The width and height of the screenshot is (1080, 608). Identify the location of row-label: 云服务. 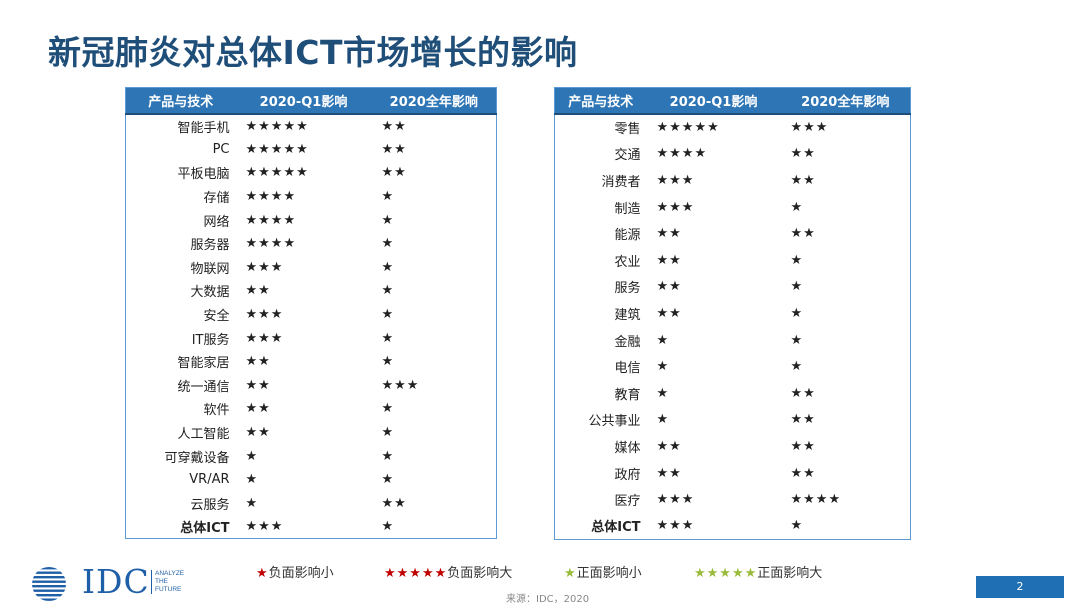
(210, 505).